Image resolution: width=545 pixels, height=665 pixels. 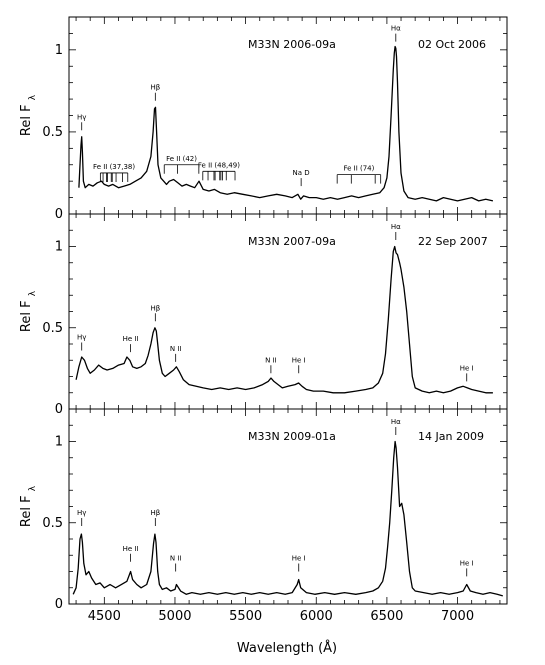 I want to click on x-tick-label: 4500, so click(x=104, y=616).